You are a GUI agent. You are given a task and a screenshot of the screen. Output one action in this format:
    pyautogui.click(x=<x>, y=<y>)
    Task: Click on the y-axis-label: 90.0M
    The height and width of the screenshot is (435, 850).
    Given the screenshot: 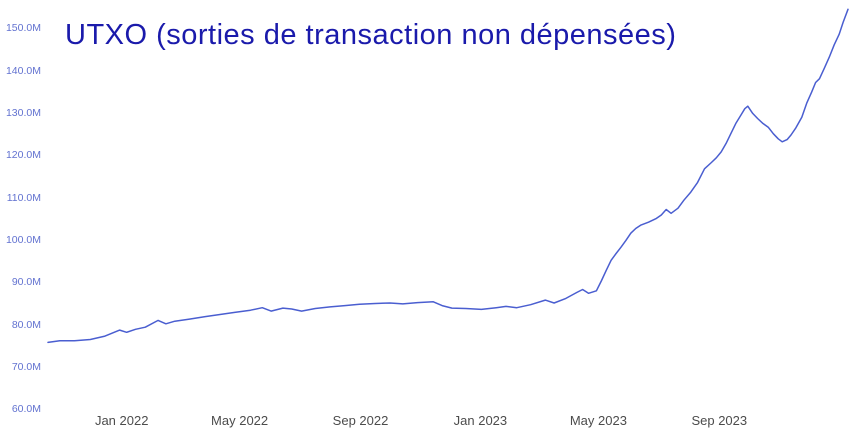 What is the action you would take?
    pyautogui.click(x=26, y=282)
    